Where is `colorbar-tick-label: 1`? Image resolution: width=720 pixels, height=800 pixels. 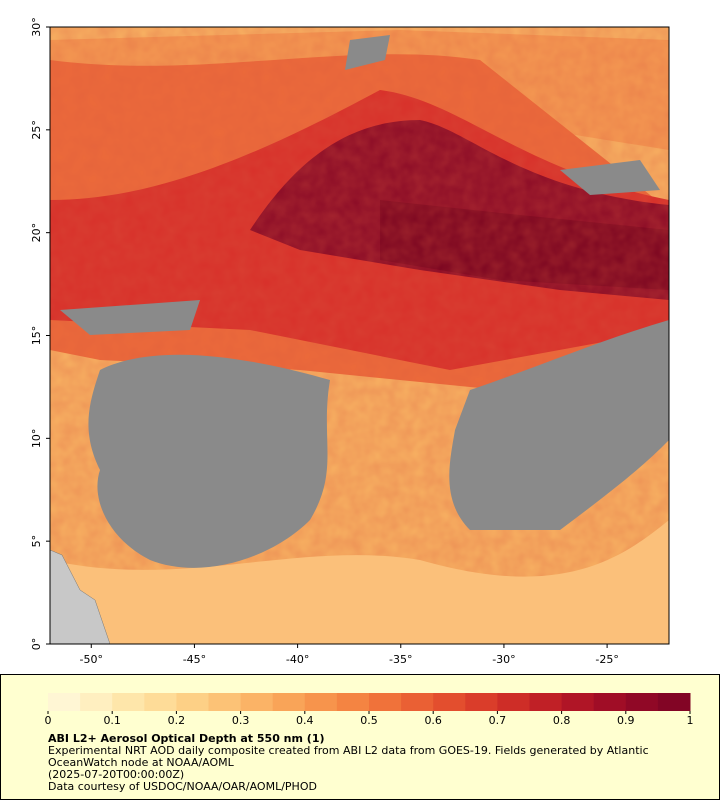 colorbar-tick-label: 1 is located at coordinates (690, 720).